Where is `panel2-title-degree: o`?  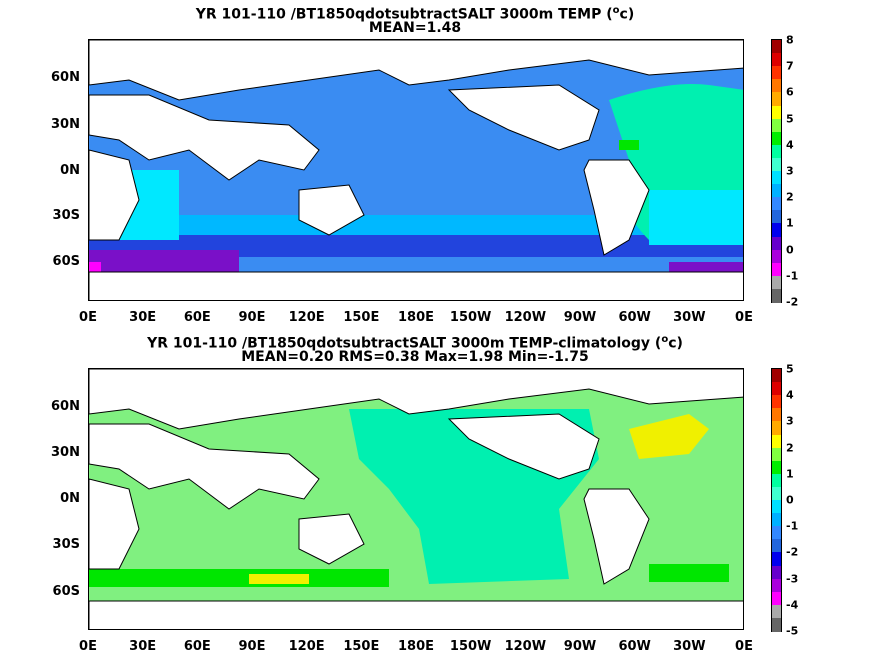 panel2-title-degree: o is located at coordinates (665, 339).